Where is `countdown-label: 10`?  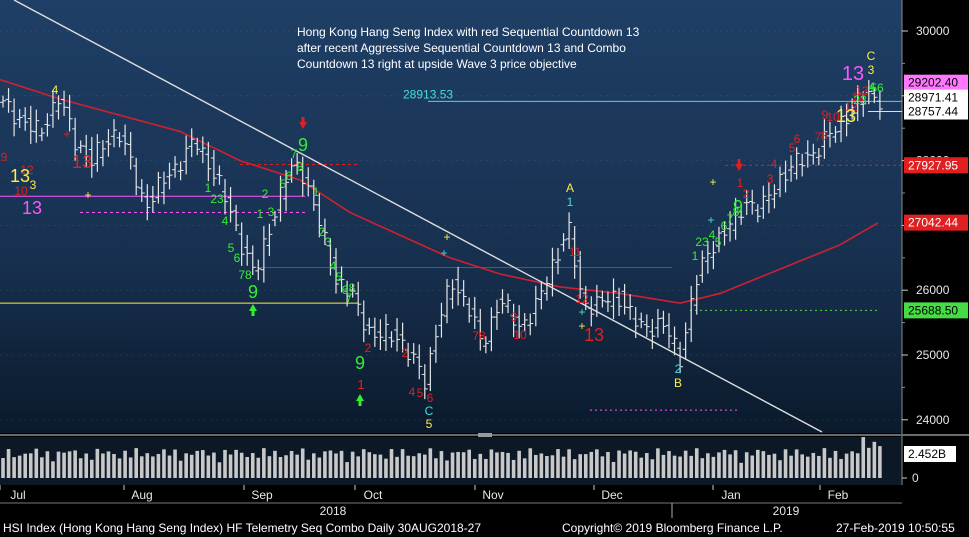 countdown-label: 10 is located at coordinates (21, 191).